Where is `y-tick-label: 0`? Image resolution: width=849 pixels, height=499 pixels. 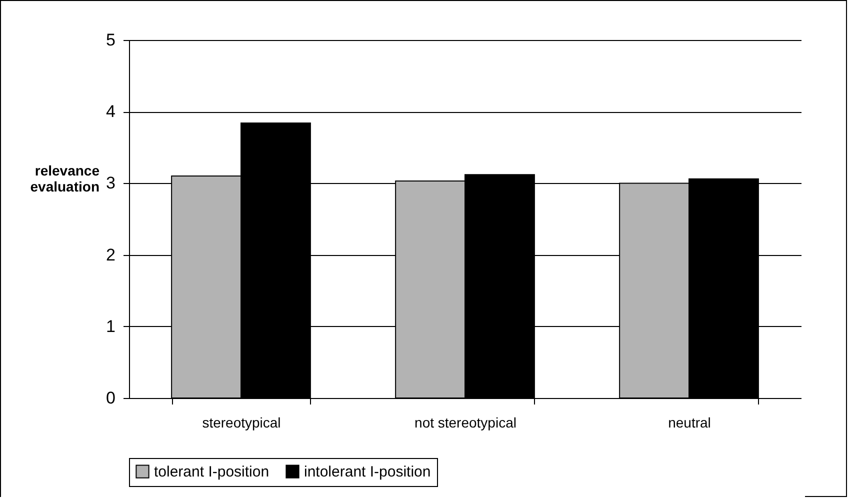
y-tick-label: 0 is located at coordinates (111, 398).